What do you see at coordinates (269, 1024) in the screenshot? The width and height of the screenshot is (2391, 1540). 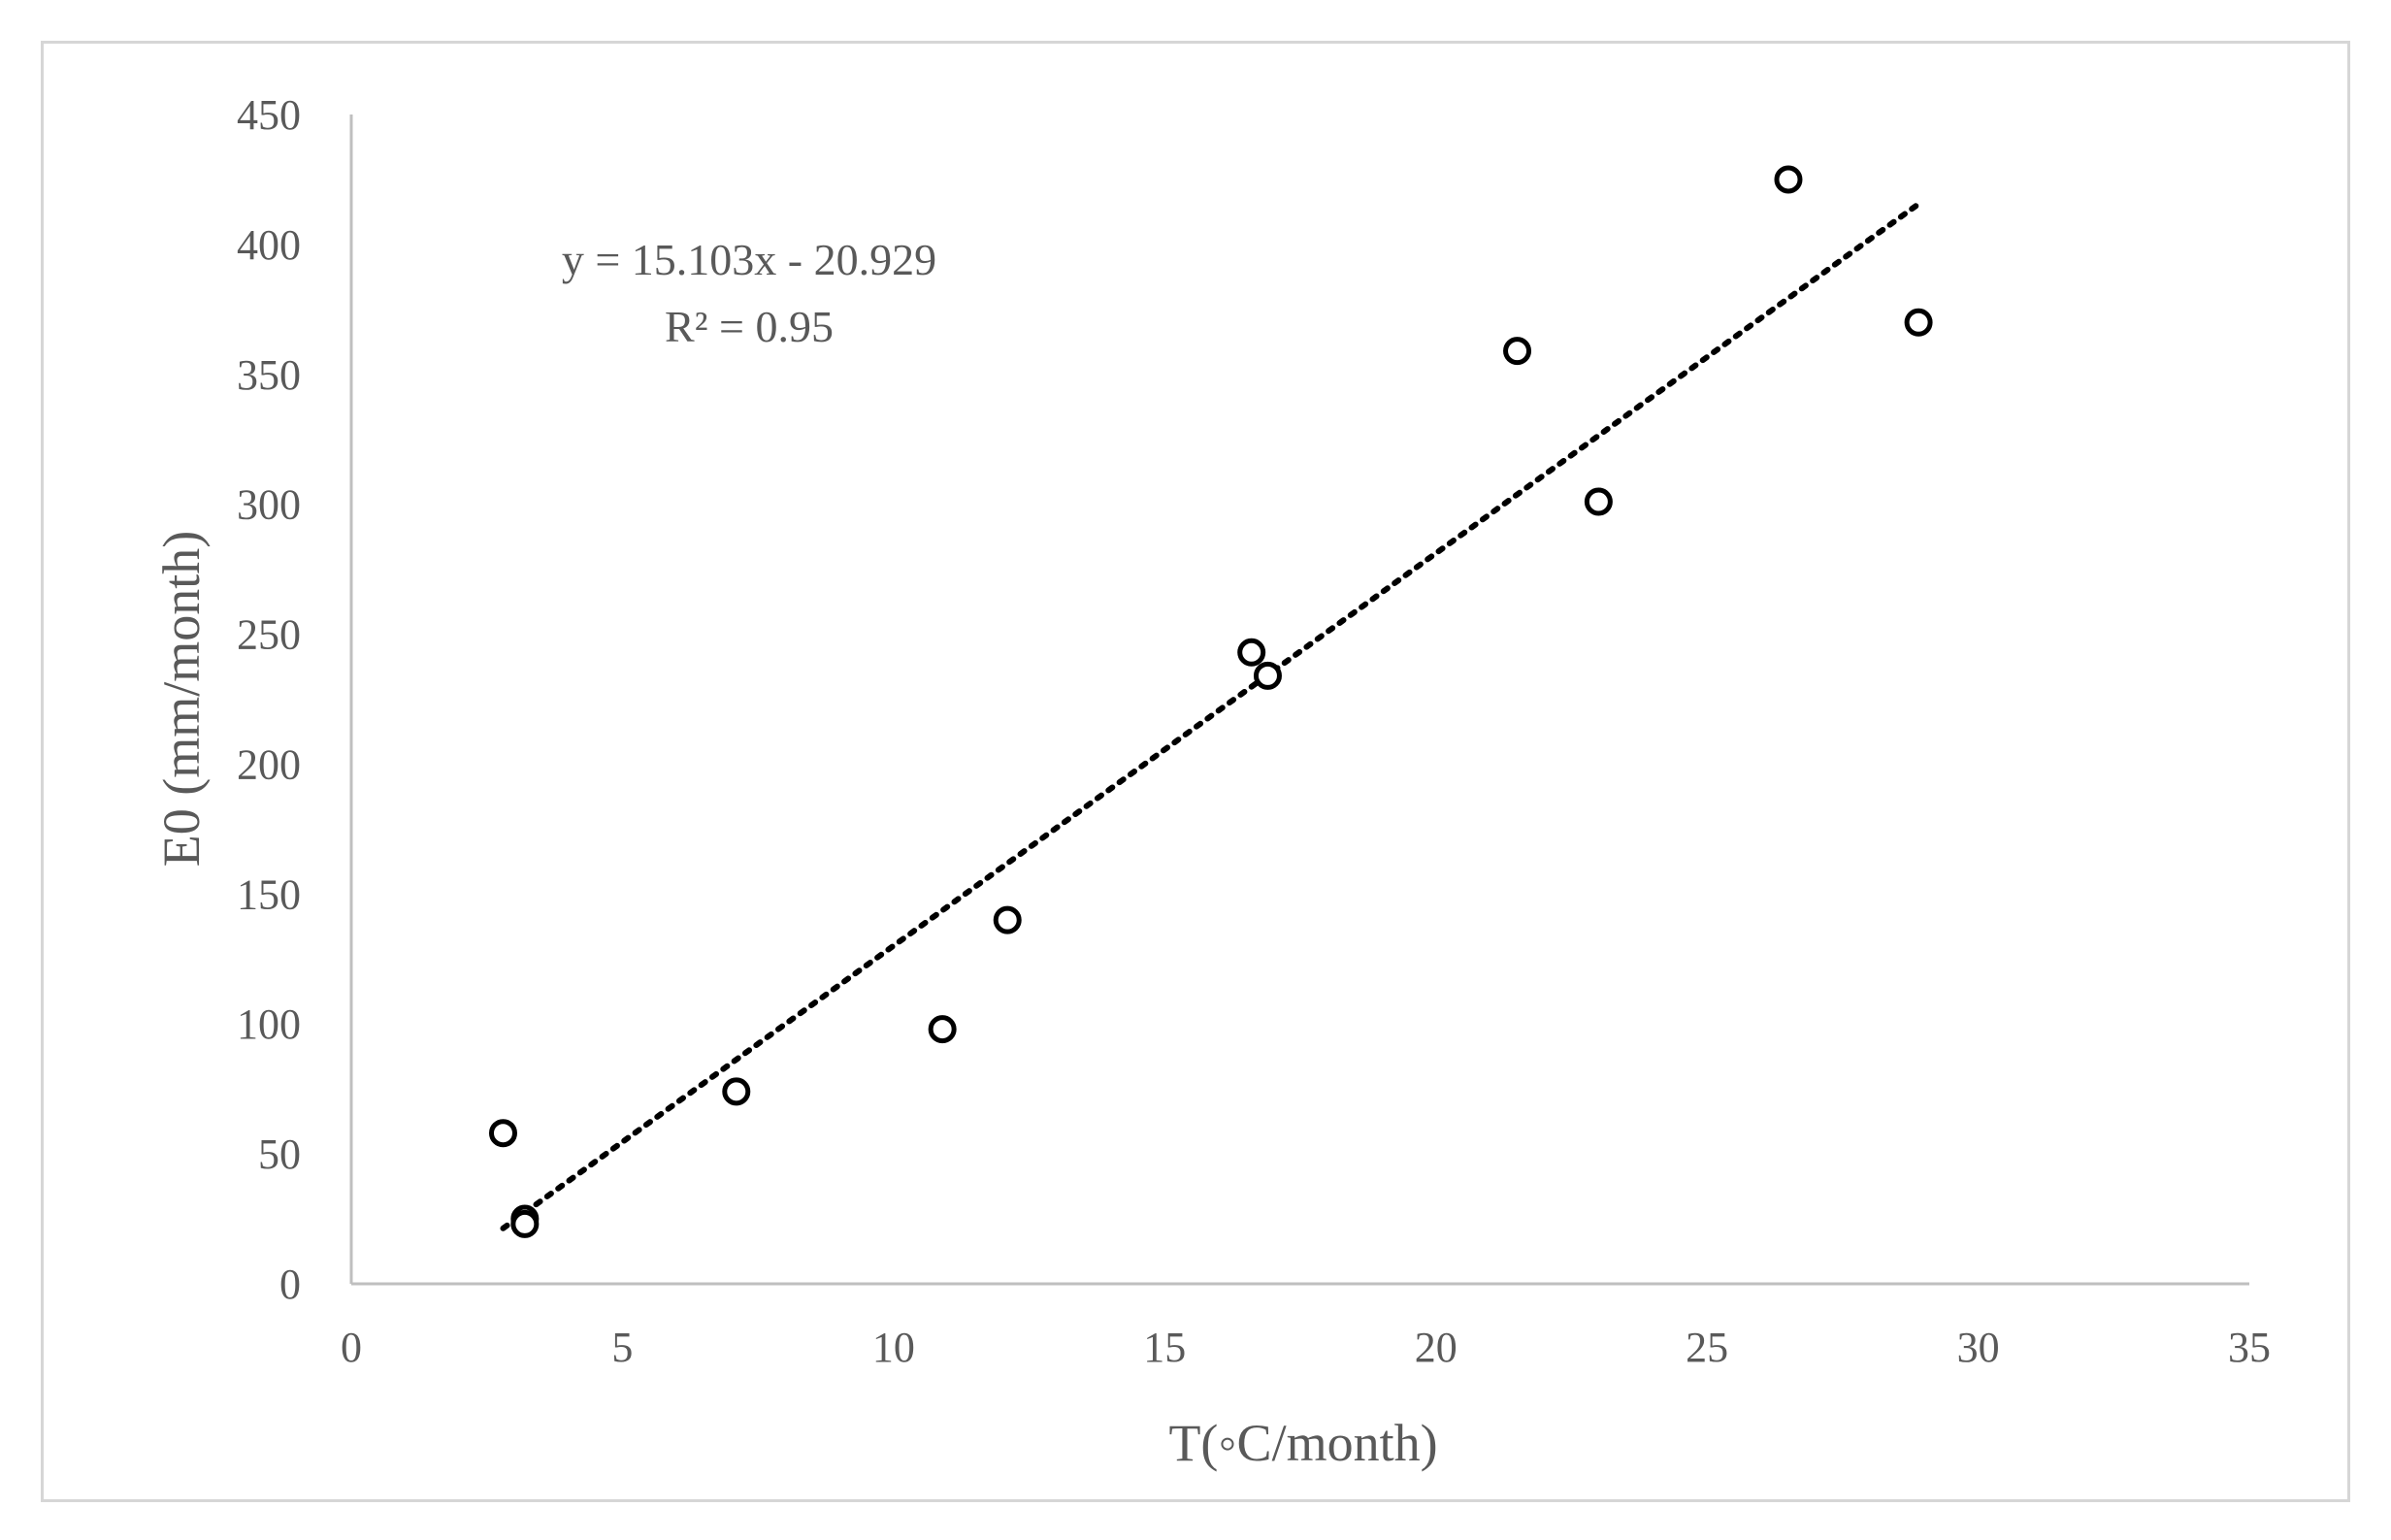 I see `y-tick-label: 100` at bounding box center [269, 1024].